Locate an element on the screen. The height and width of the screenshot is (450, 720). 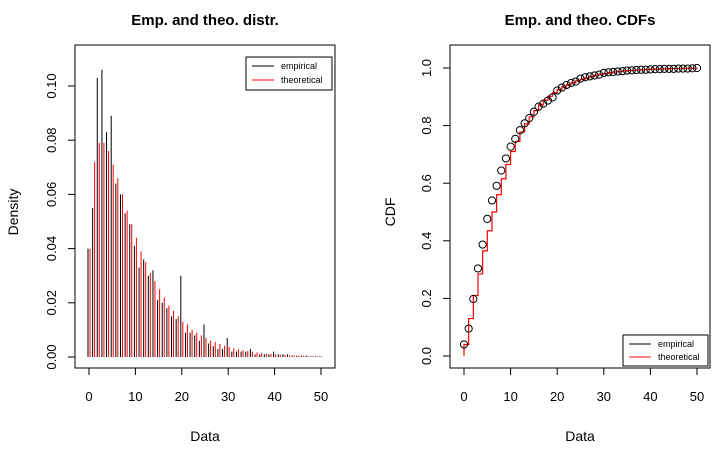
cdf-y-tick-label: 0.2 is located at coordinates (426, 298).